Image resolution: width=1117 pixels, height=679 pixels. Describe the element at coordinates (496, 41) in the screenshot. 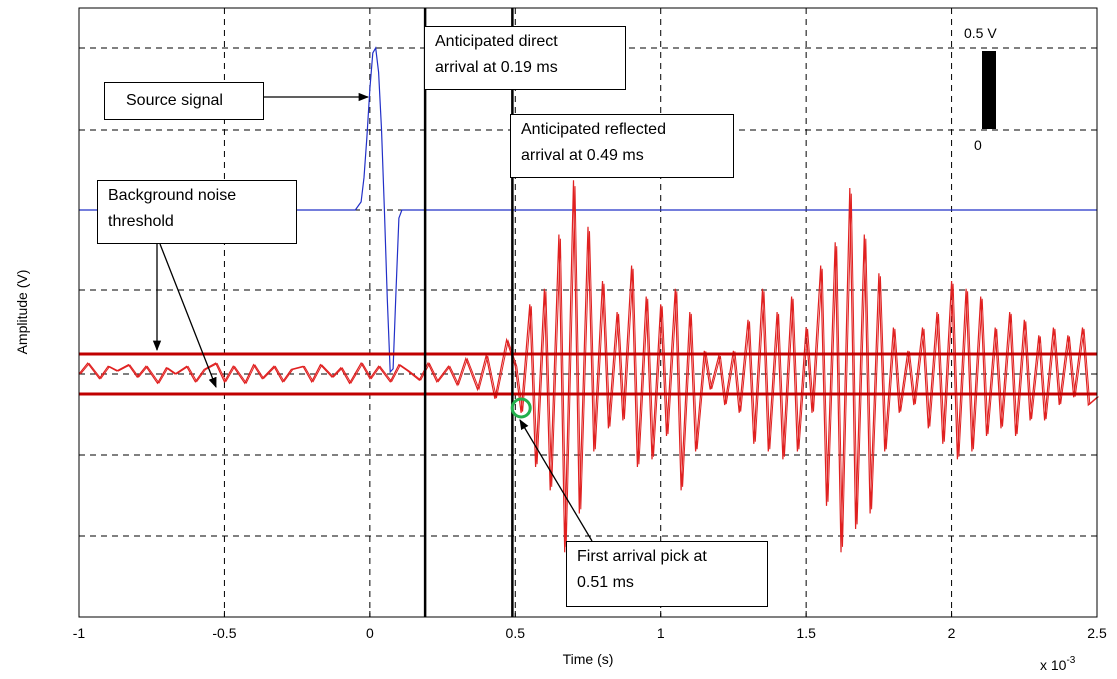

I see `callout-text-line1: Anticipated direct` at that location.